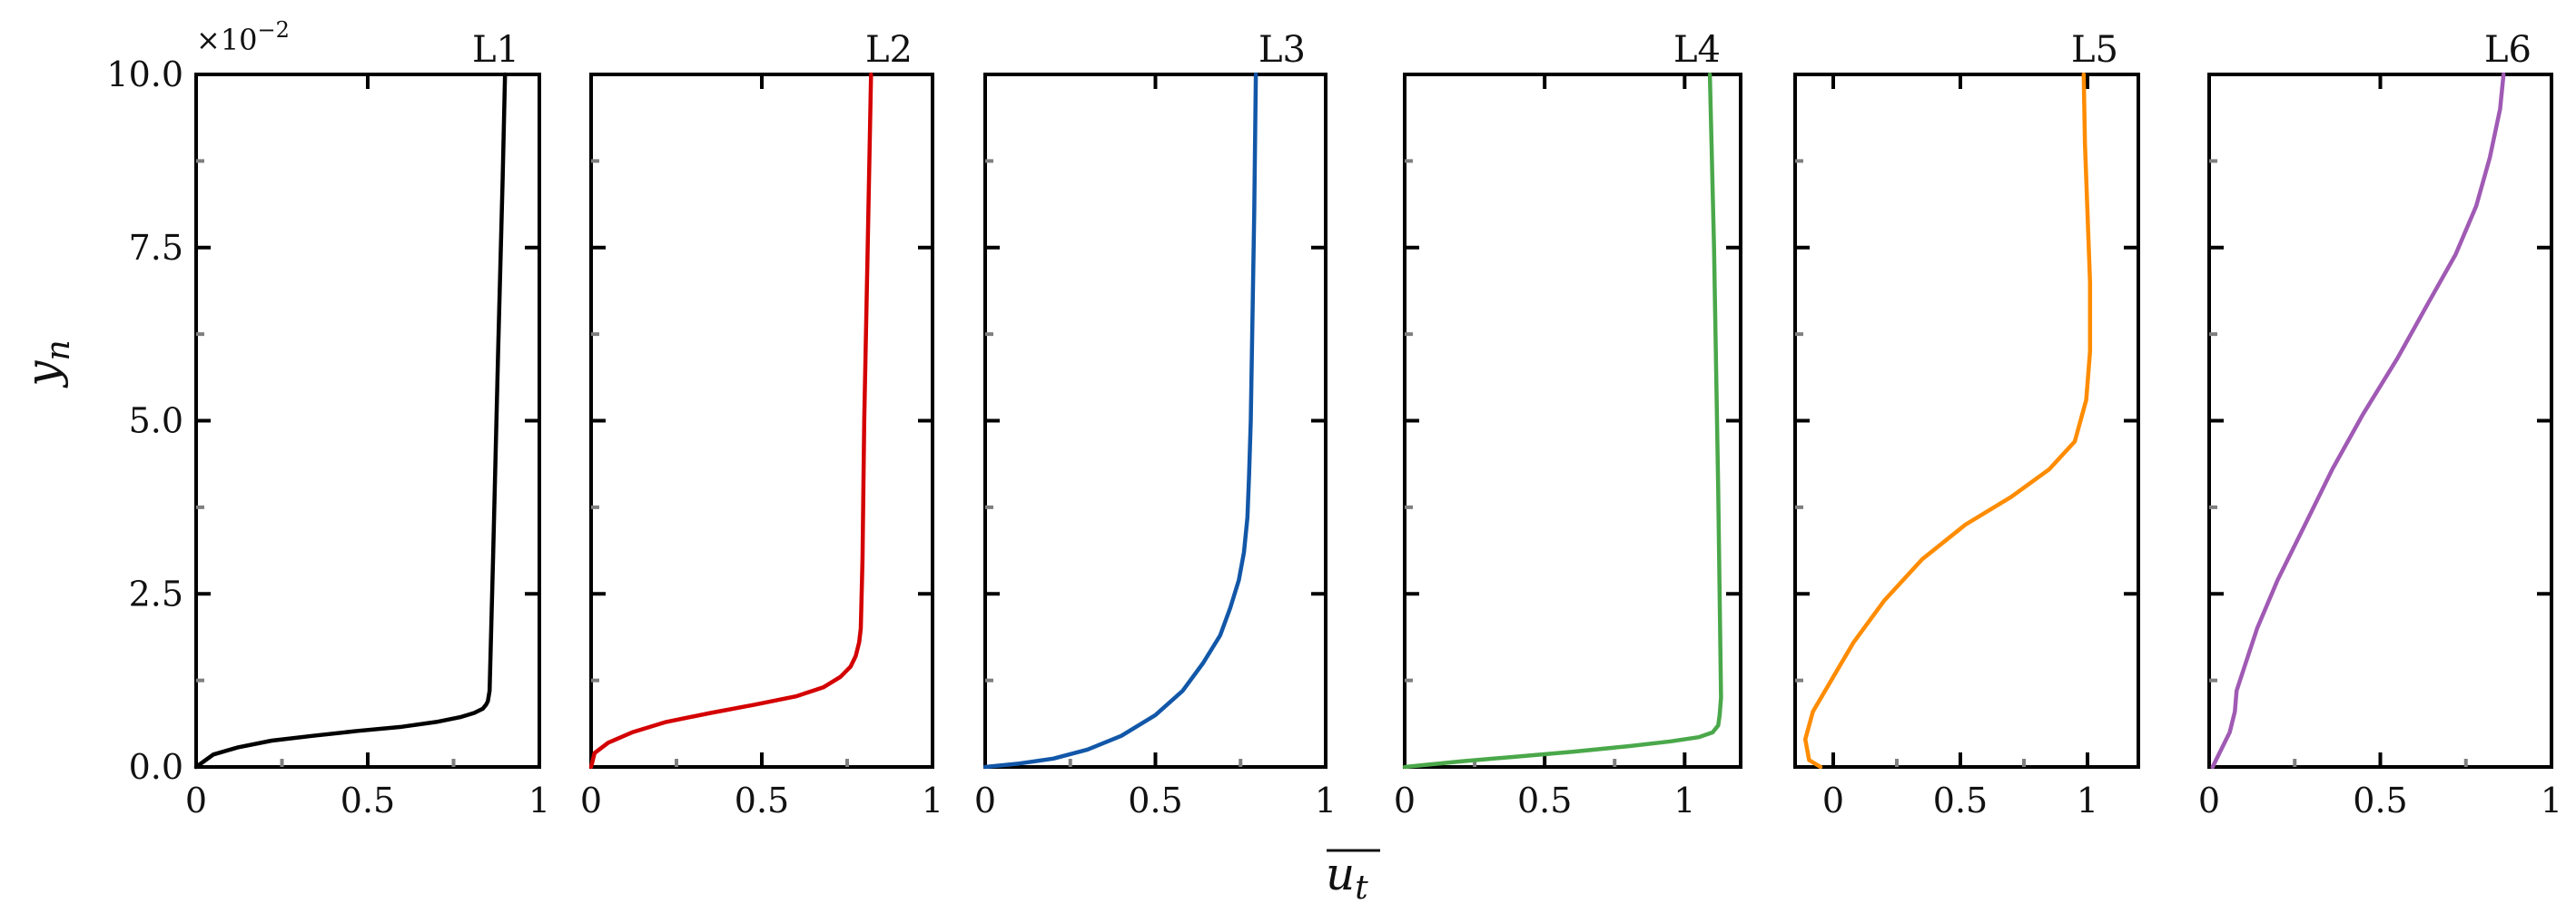 This screenshot has width=2576, height=914. I want to click on y-tick-label: 2.5, so click(156, 594).